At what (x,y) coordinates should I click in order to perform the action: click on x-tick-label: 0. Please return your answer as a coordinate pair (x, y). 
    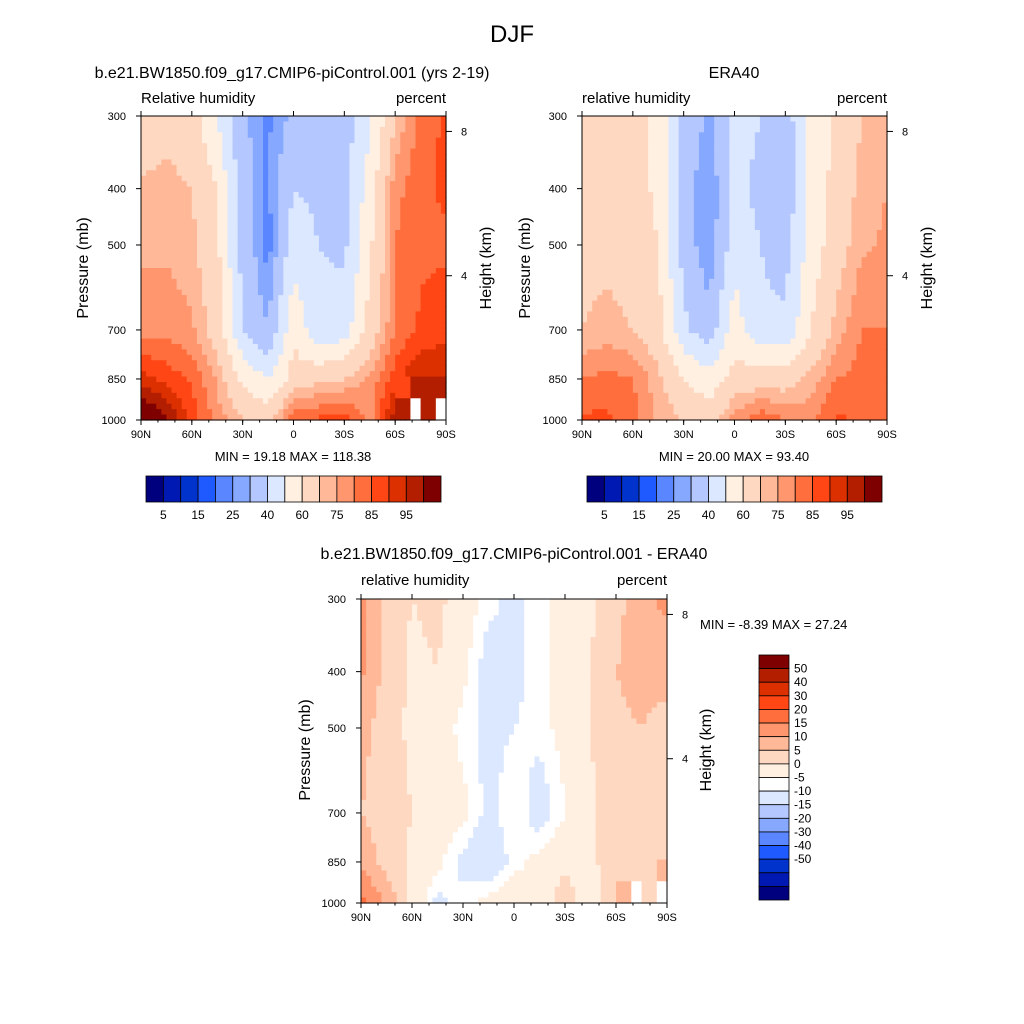
    Looking at the image, I should click on (293, 435).